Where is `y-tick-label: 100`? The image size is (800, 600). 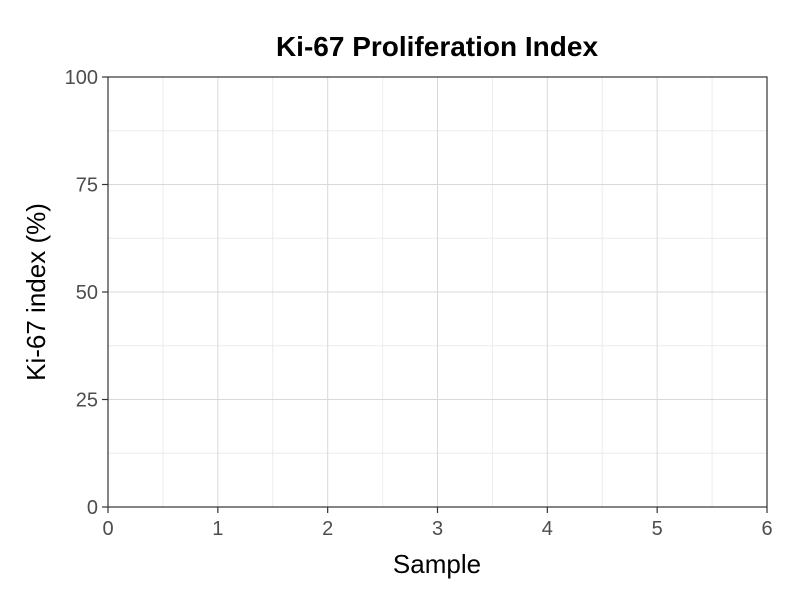
y-tick-label: 100 is located at coordinates (81, 78).